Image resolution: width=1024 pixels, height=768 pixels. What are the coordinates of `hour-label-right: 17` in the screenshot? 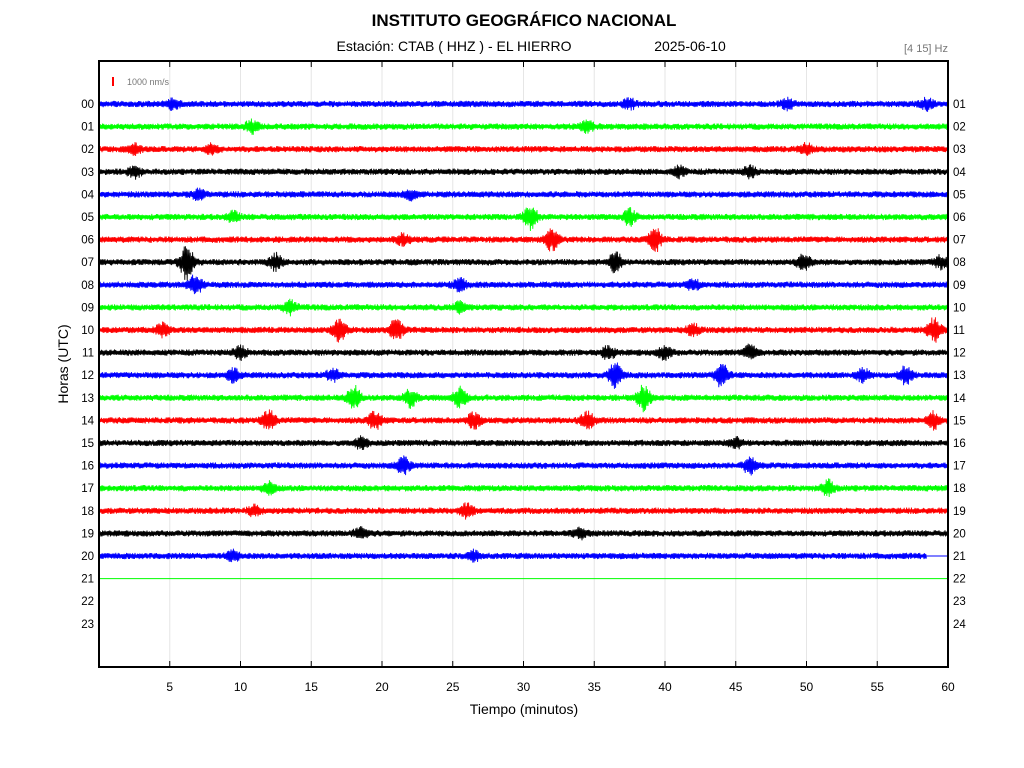 It's located at (959, 467).